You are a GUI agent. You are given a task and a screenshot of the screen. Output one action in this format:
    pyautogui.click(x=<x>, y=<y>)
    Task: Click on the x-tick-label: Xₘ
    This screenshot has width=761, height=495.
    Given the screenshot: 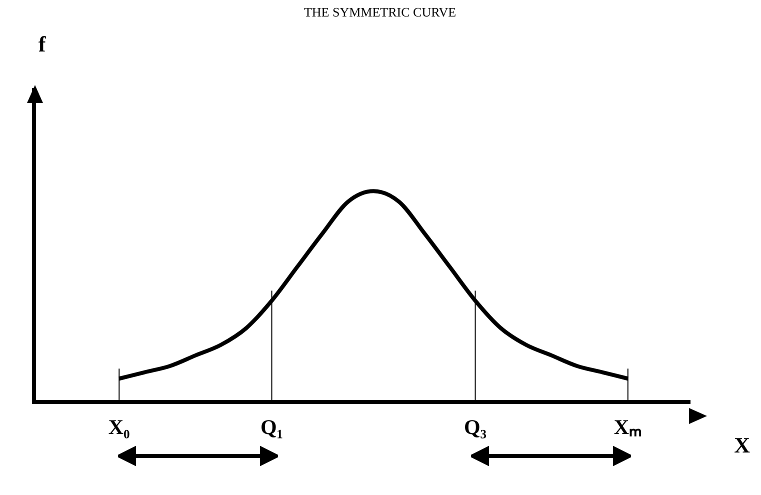 What is the action you would take?
    pyautogui.click(x=628, y=426)
    